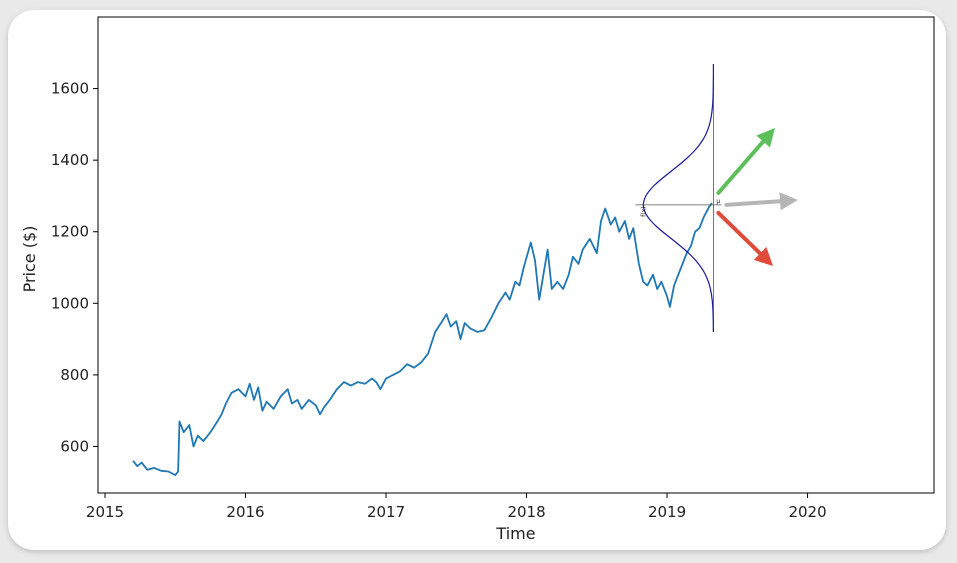  I want to click on x-tick-label: 2019, so click(667, 512).